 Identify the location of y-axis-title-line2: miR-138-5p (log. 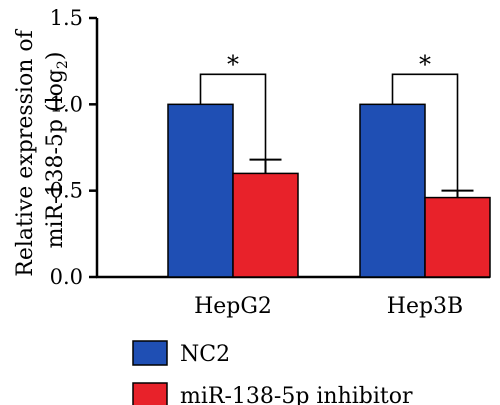
(55, 158).